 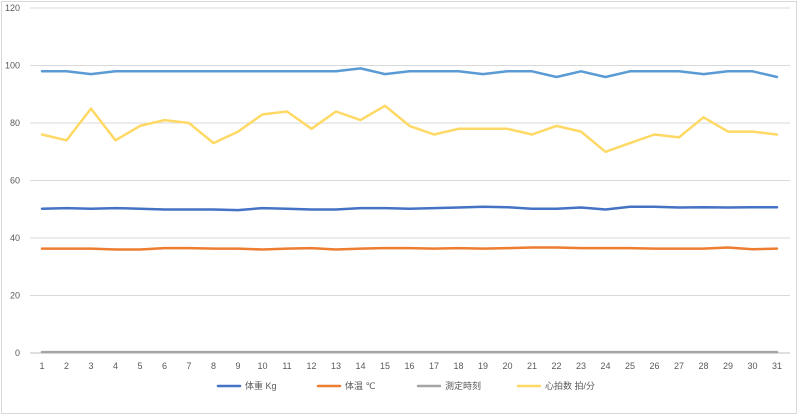 What do you see at coordinates (311, 366) in the screenshot?
I see `x-tick-label: 12` at bounding box center [311, 366].